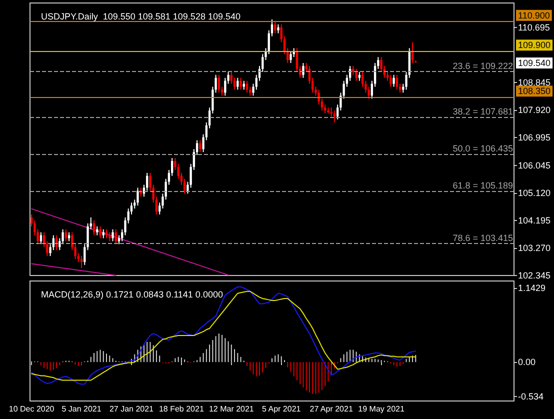  I want to click on y-tick-label: 103.270, so click(534, 248).